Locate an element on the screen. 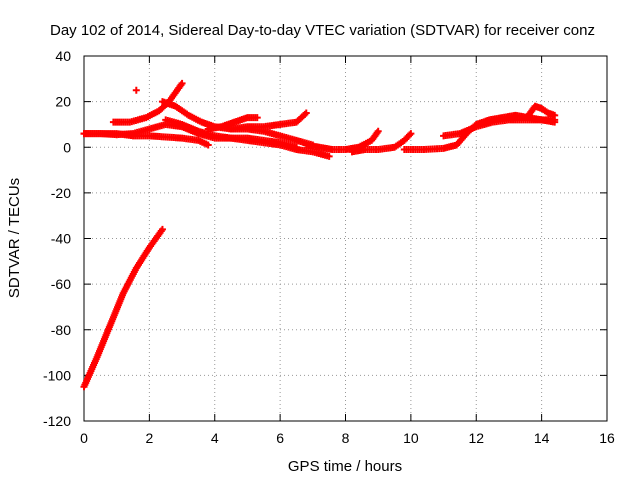 The width and height of the screenshot is (640, 480). y-tick-label: -100 is located at coordinates (57, 375).